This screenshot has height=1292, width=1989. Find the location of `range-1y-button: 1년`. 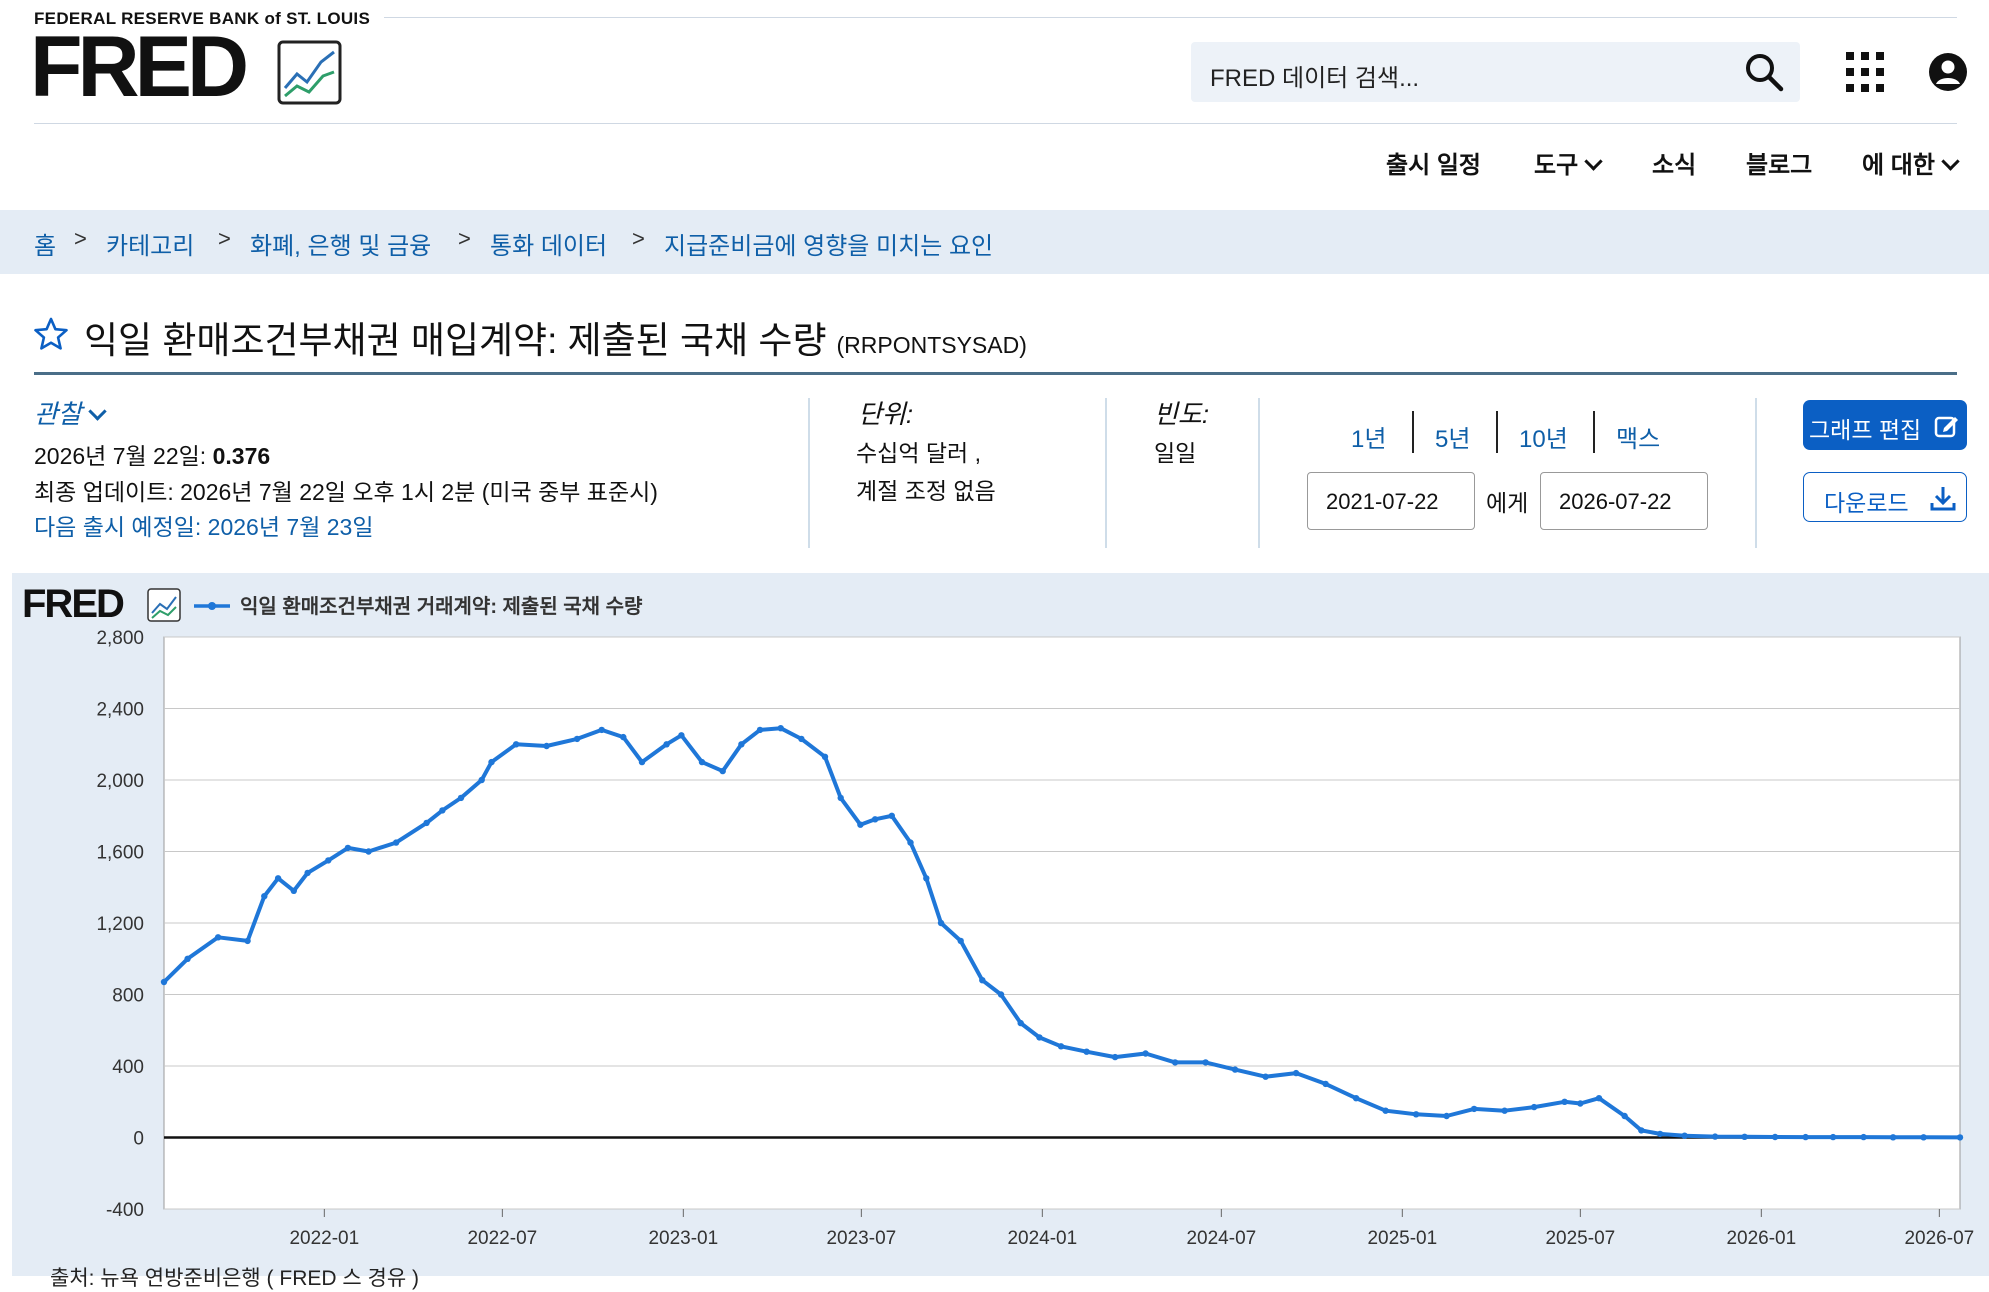

range-1y-button: 1년 is located at coordinates (1369, 439).